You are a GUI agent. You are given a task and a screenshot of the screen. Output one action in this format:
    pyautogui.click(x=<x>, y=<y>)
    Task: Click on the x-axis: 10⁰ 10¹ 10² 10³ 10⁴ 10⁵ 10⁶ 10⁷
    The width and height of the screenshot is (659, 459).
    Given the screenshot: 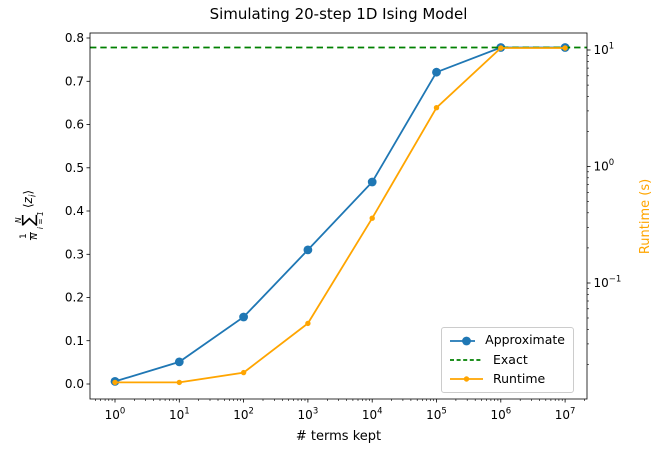 What is the action you would take?
    pyautogui.click(x=340, y=411)
    